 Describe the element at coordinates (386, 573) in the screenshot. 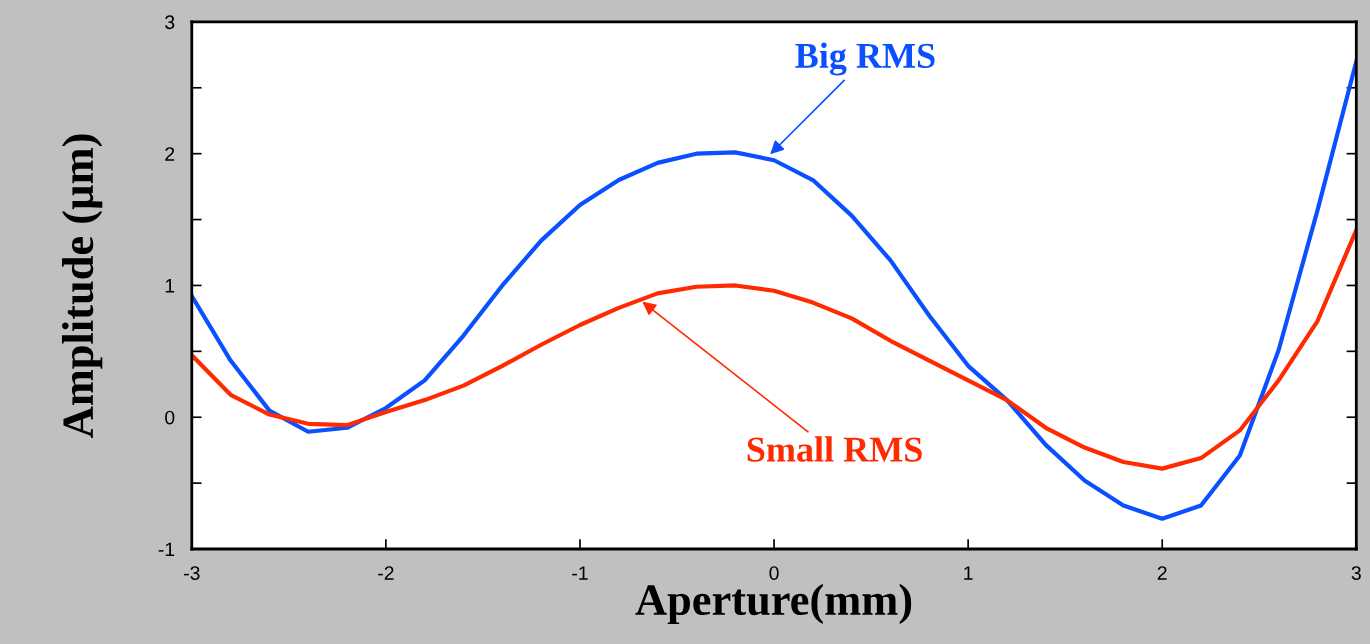

I see `x-tick-label: -2` at that location.